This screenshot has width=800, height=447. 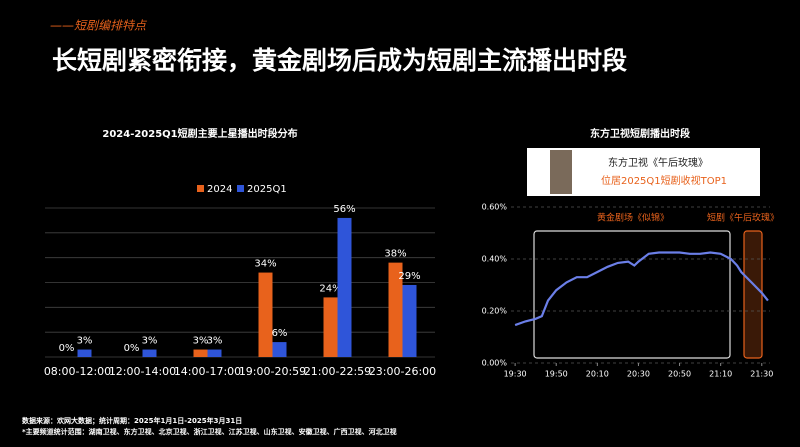 What do you see at coordinates (330, 288) in the screenshot?
I see `value-label: 24%` at bounding box center [330, 288].